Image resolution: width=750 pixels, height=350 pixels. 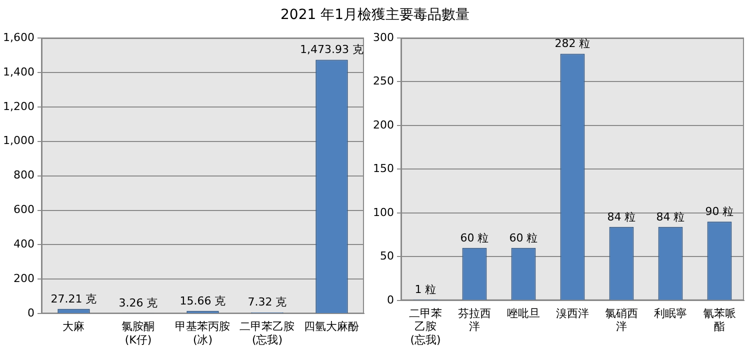 I want to click on data-label: 1,473.93 克, so click(x=332, y=49).